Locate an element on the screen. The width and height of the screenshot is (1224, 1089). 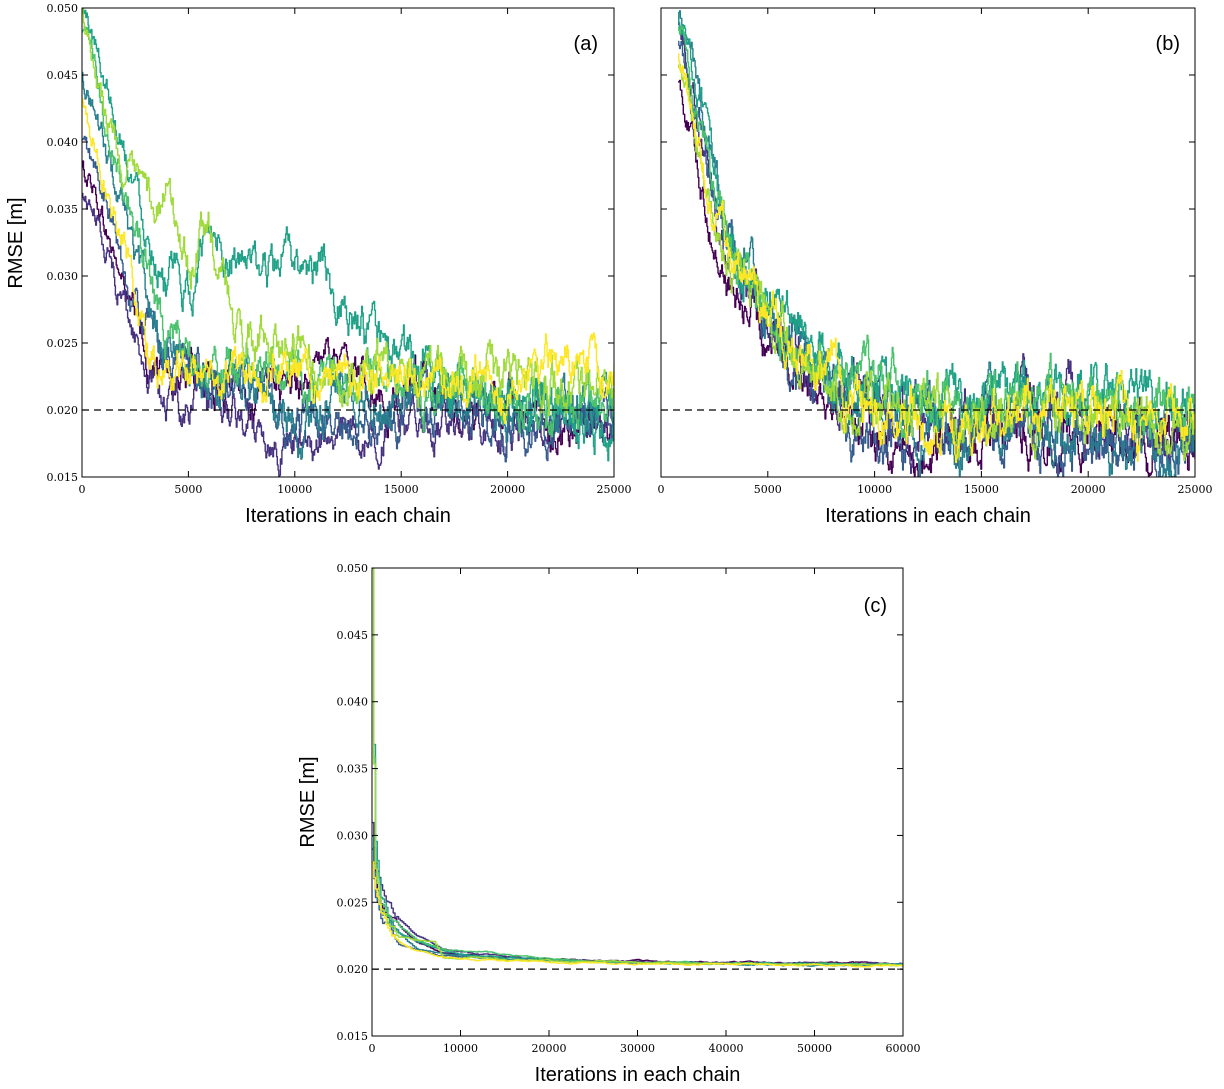
x-tick-label: 30000 is located at coordinates (637, 1048).